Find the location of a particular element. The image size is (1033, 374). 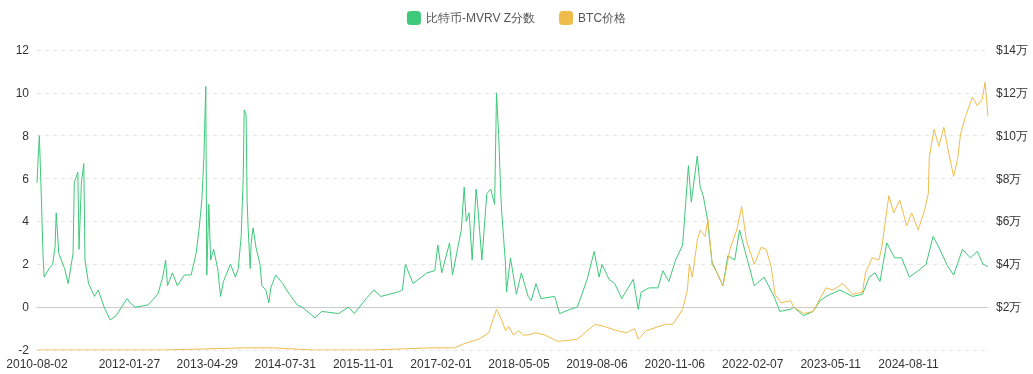

x-tick-label: 2019-08-06 is located at coordinates (597, 364).